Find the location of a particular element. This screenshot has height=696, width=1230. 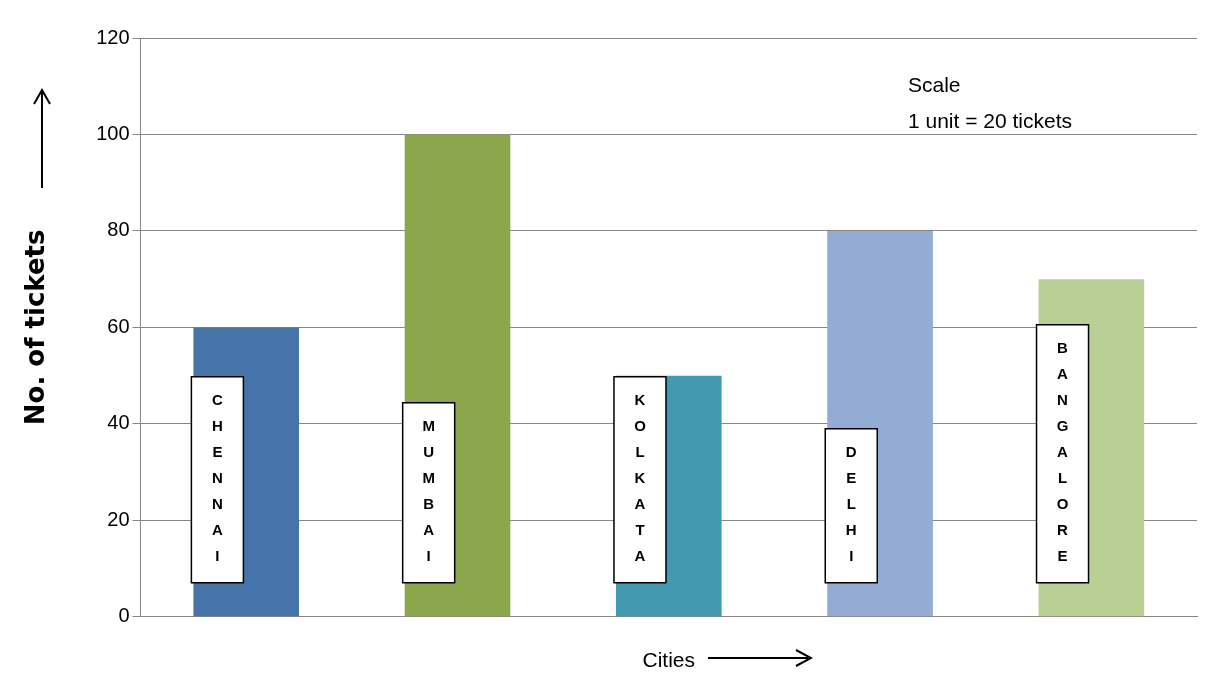

y-tick-label: 20 is located at coordinates (118, 518).